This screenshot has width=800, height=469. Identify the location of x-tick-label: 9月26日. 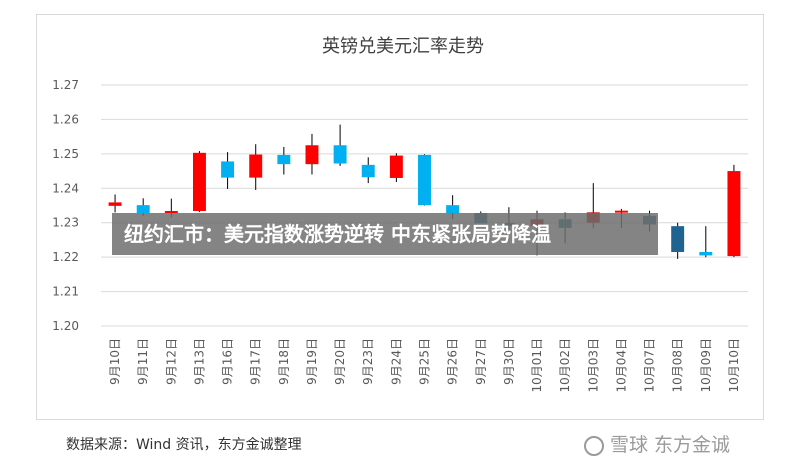
(453, 361).